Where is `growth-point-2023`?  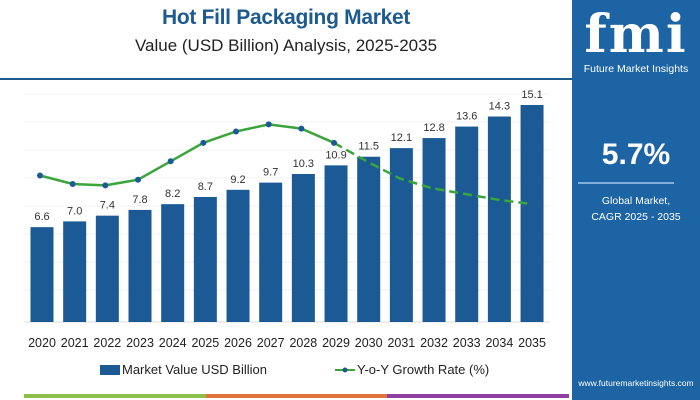
growth-point-2023 is located at coordinates (138, 179).